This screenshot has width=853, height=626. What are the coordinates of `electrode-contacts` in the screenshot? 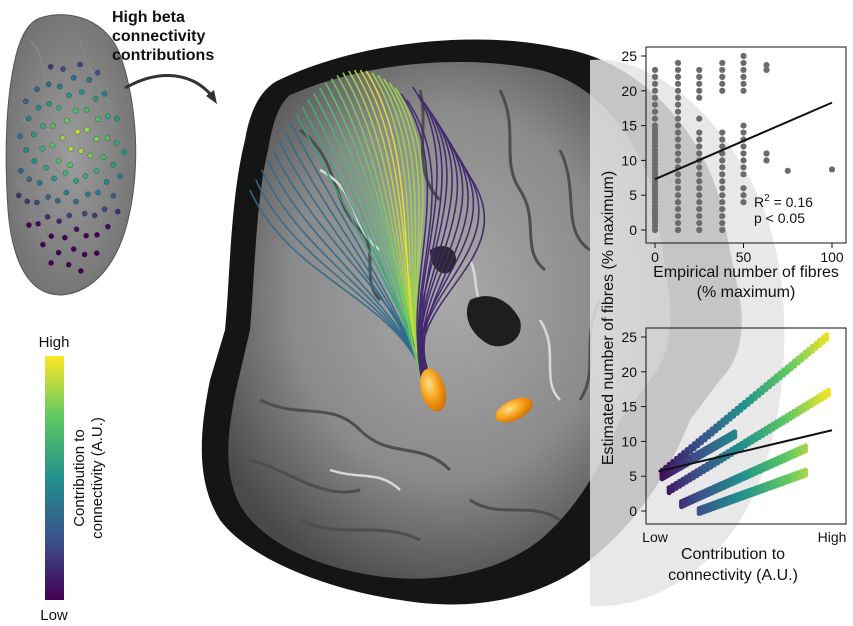 It's located at (72, 167).